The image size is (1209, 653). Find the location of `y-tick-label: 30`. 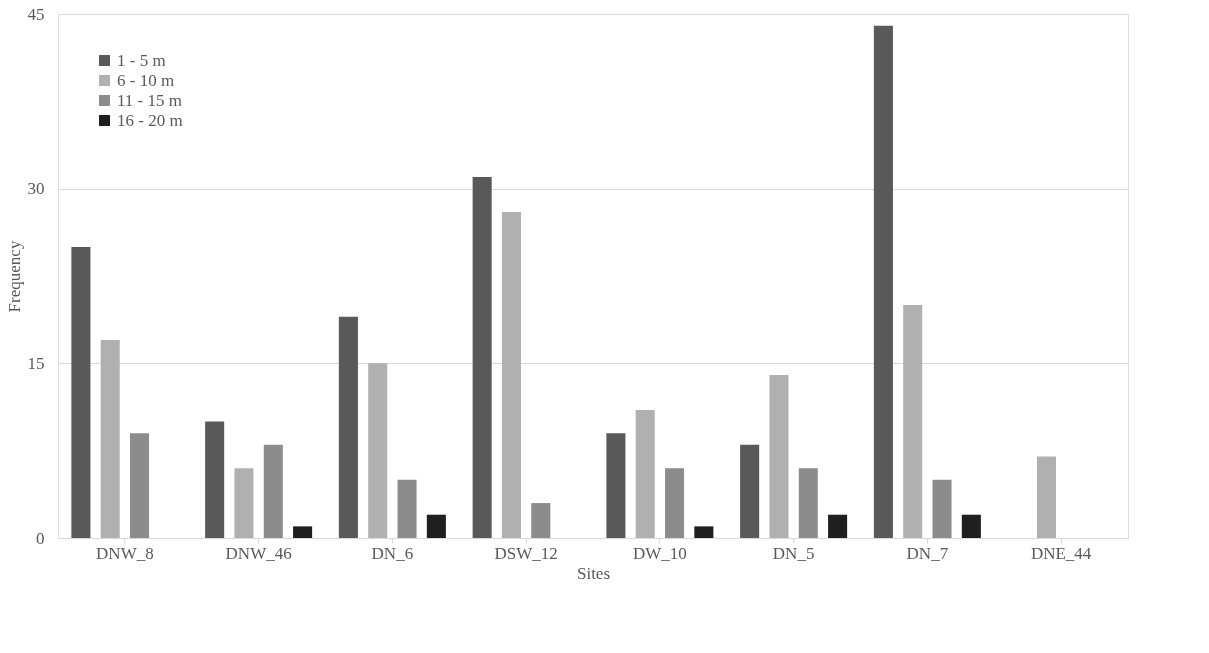

y-tick-label: 30 is located at coordinates (36, 189).